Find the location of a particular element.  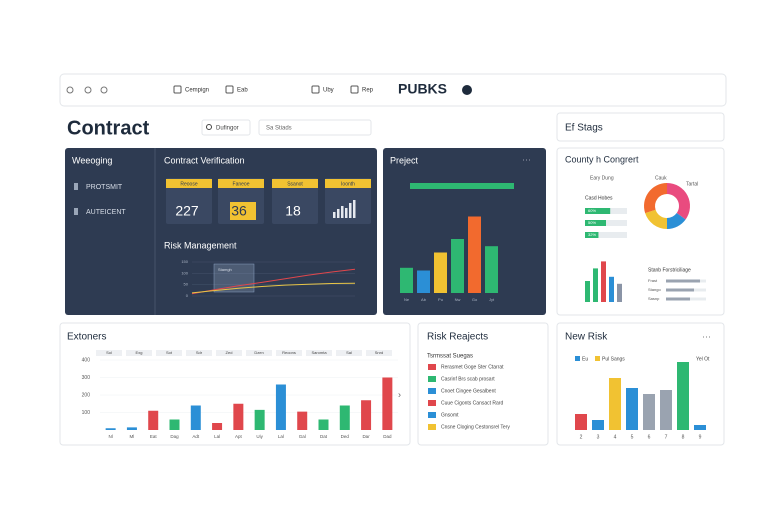

legend-label: Sal is located at coordinates (349, 352).